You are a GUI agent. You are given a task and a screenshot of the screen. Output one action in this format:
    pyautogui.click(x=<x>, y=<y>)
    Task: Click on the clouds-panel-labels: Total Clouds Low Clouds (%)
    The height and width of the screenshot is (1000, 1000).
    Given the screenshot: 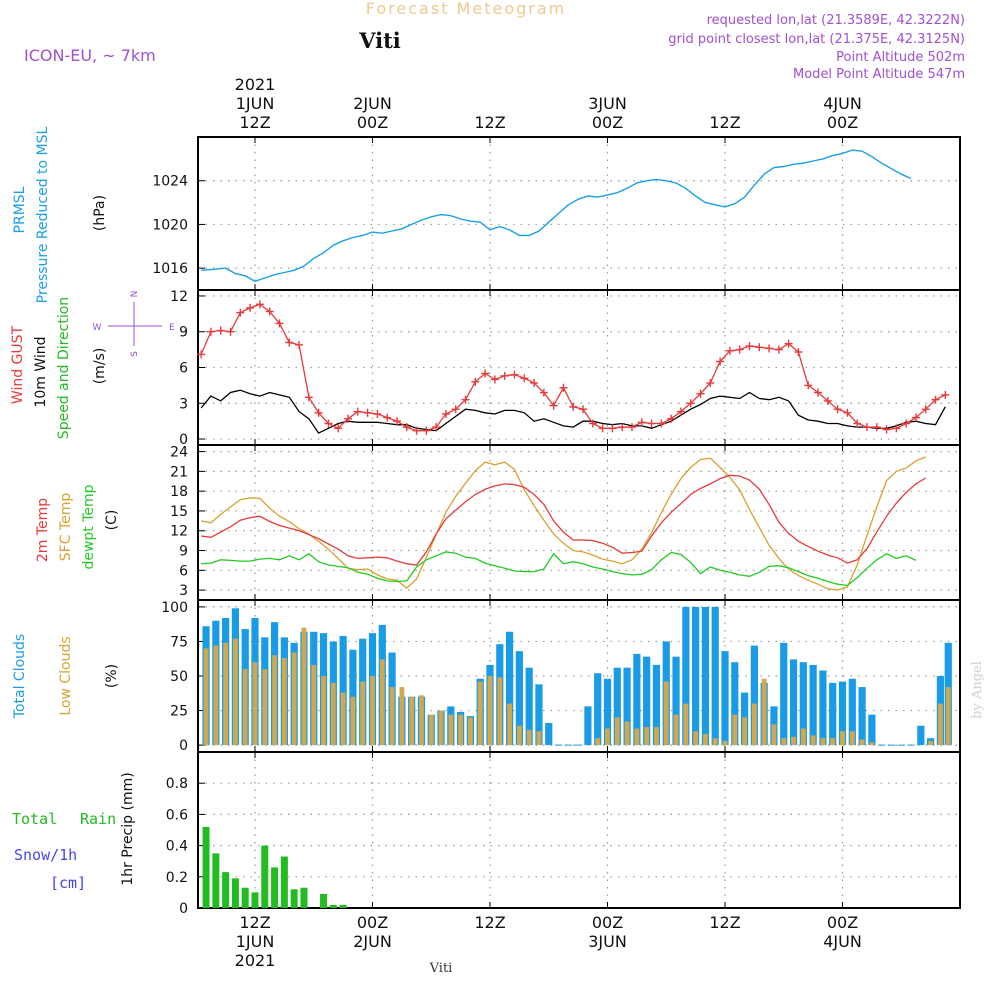 What is the action you would take?
    pyautogui.click(x=66, y=676)
    